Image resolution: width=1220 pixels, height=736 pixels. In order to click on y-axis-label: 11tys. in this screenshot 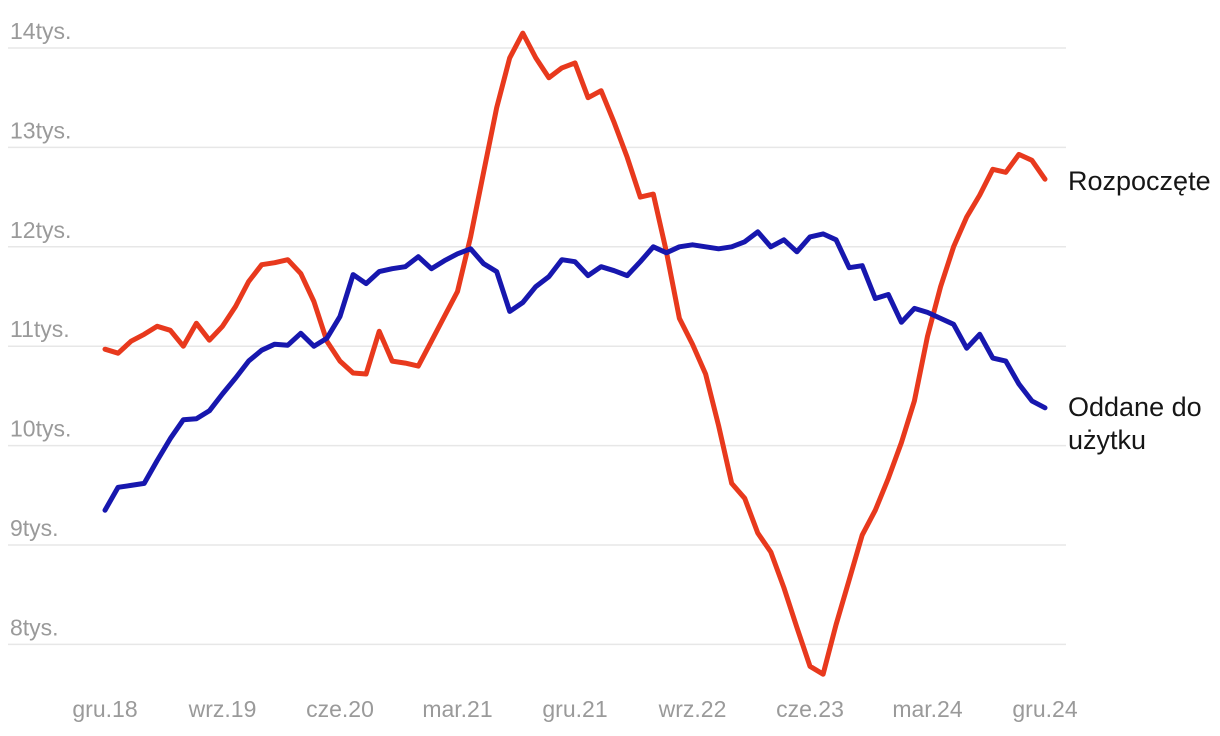, I will do `click(40, 329)`.